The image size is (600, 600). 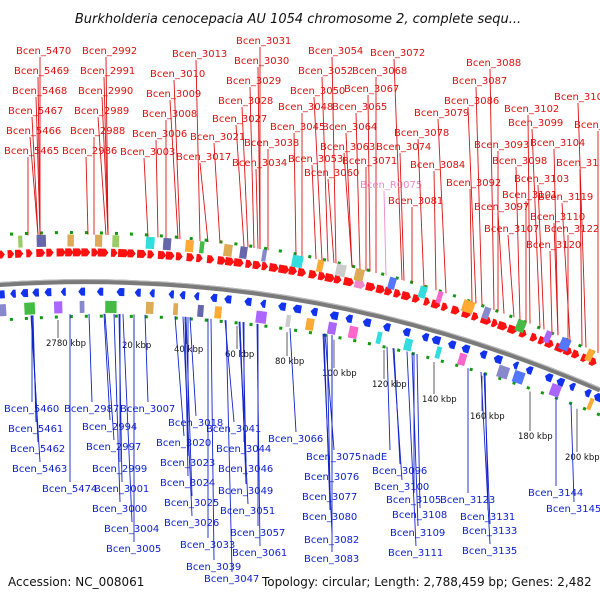 What do you see at coordinates (471, 101) in the screenshot?
I see `forward-gene-label: Bcen_3086` at bounding box center [471, 101].